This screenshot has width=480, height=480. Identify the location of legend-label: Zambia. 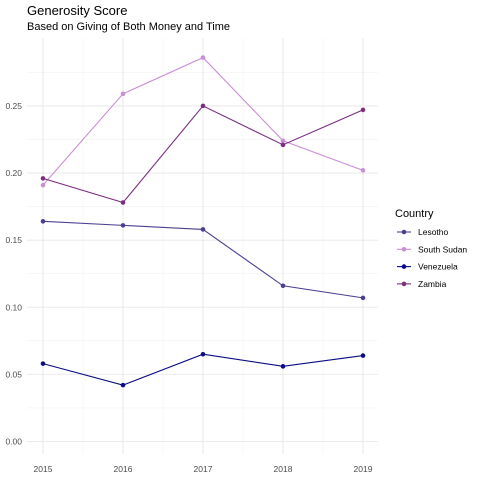
(432, 284).